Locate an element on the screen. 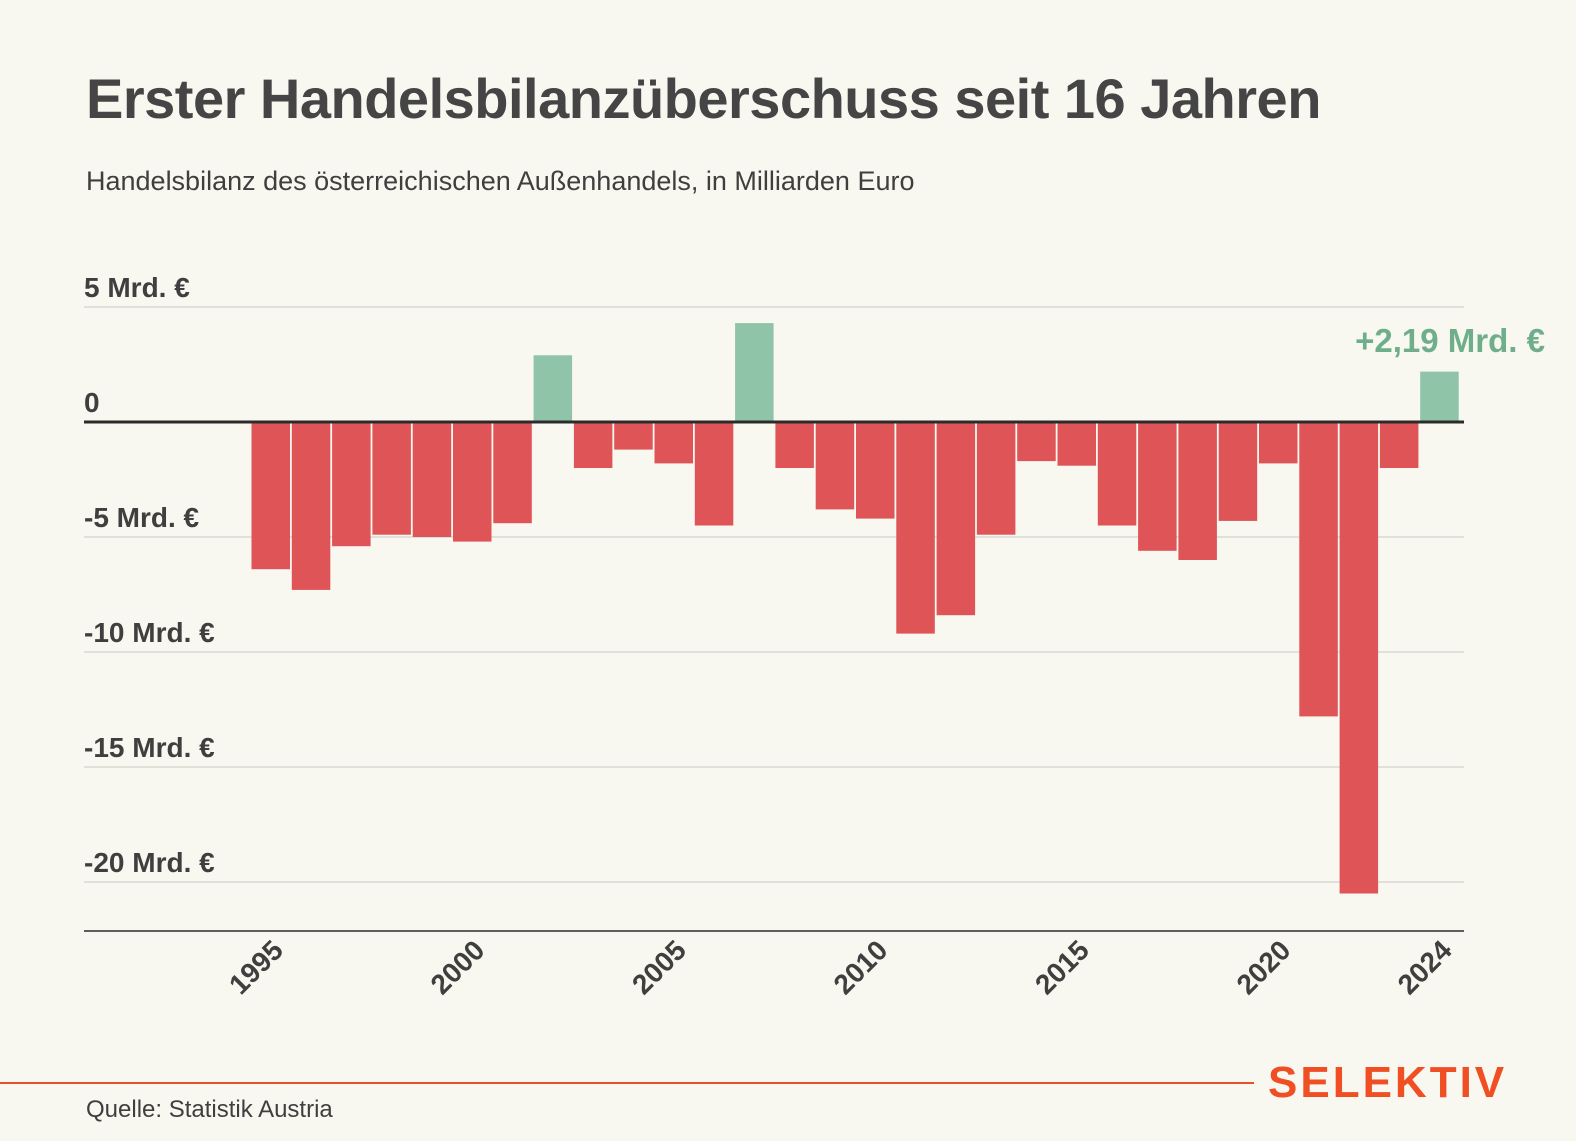 This screenshot has height=1141, width=1576. x-tick-label: 2024 is located at coordinates (1425, 967).